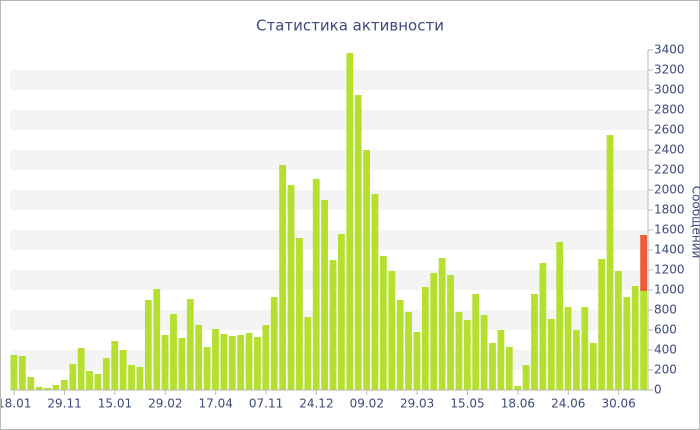 Image resolution: width=700 pixels, height=430 pixels. What do you see at coordinates (350, 26) in the screenshot?
I see `chart-title: Статистика активности` at bounding box center [350, 26].